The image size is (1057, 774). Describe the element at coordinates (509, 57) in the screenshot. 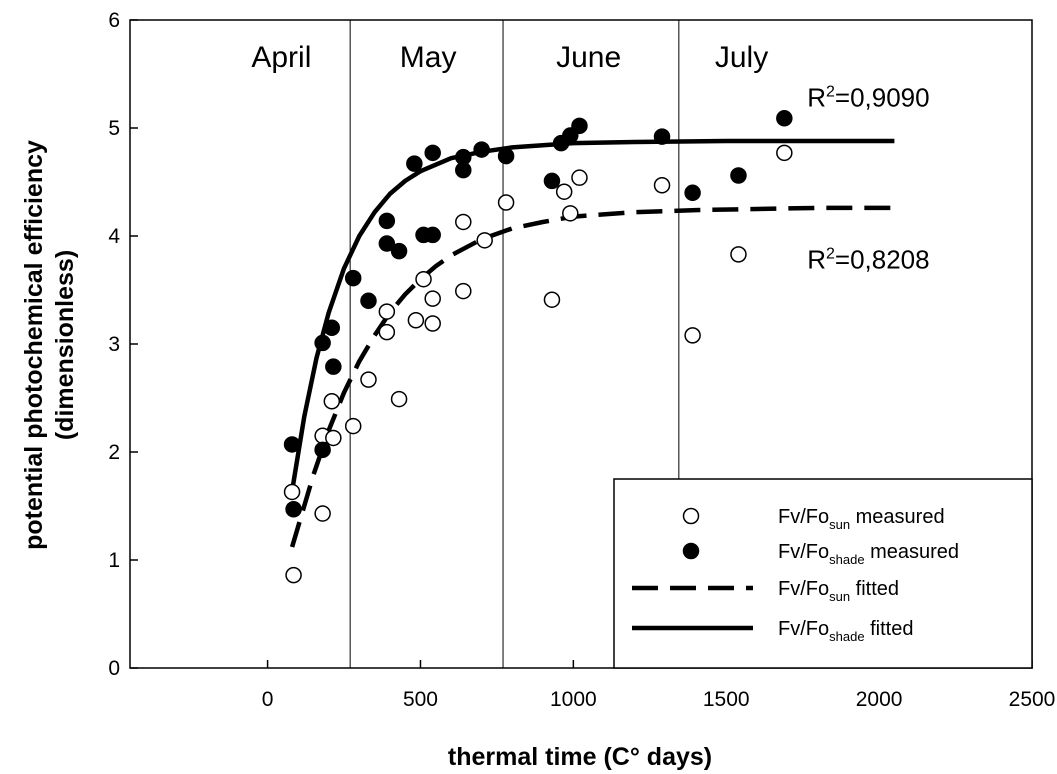

I see `month-labels: April May June July` at that location.